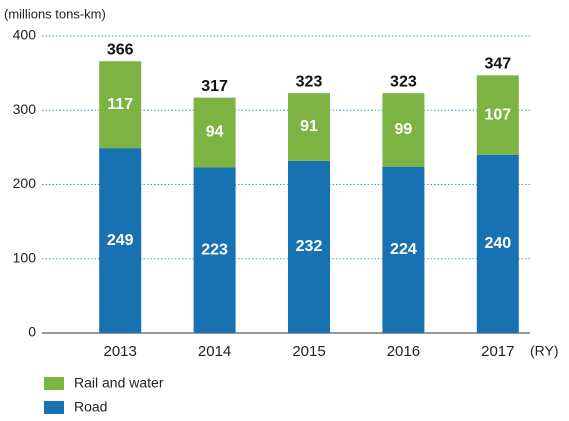 This screenshot has width=569, height=421. Describe the element at coordinates (214, 351) in the screenshot. I see `x-tick-label: 2014` at that location.